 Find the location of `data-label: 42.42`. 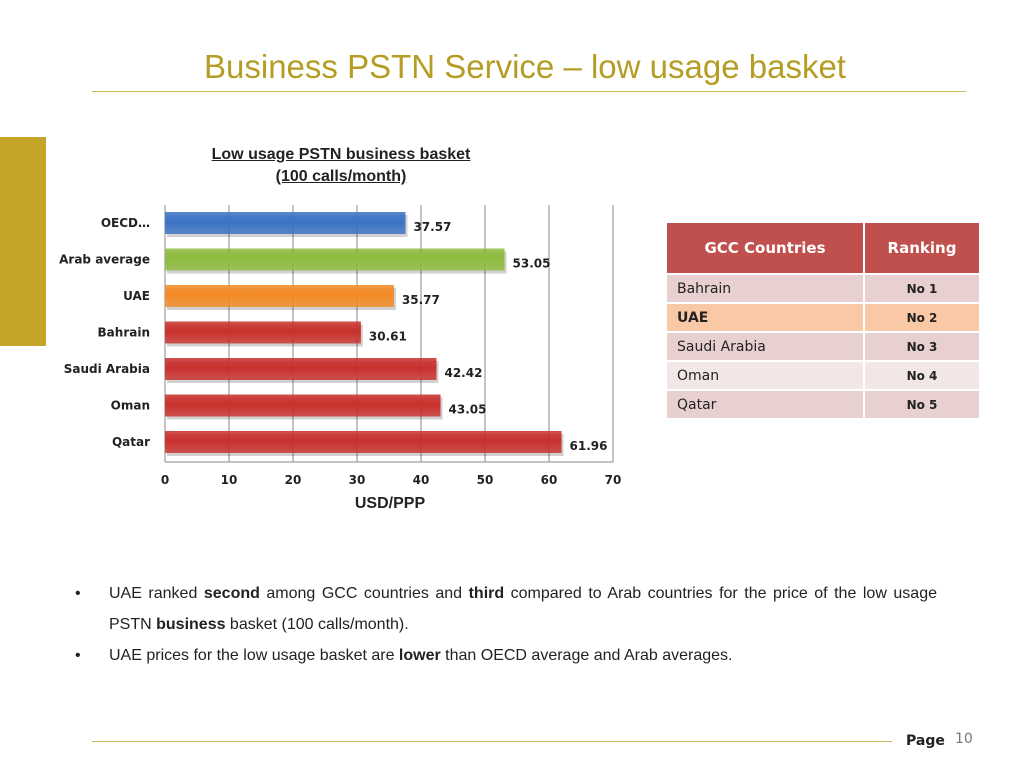

data-label: 42.42 is located at coordinates (463, 373).